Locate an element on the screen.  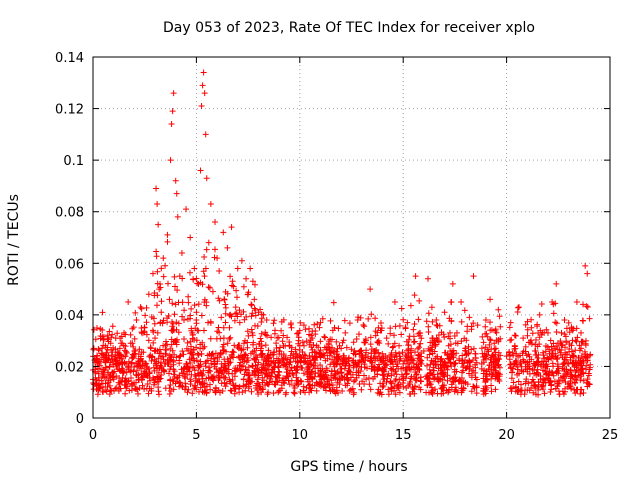
x-tick-label: 0 is located at coordinates (93, 435).